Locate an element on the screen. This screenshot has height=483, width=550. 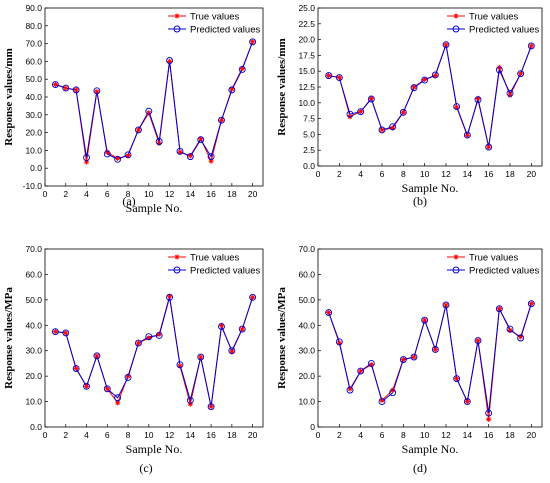
y-tick-label: 5.0 is located at coordinates (309, 134).